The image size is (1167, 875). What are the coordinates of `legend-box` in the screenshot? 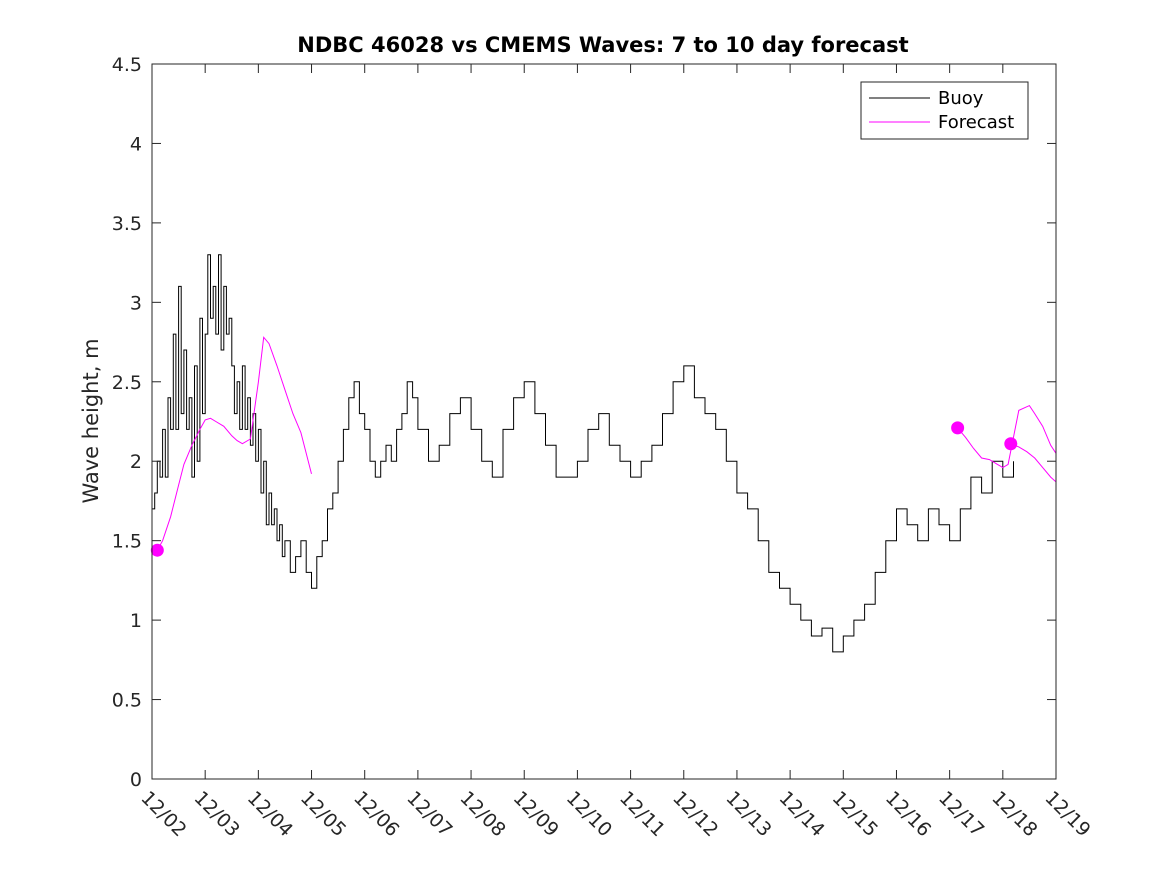 It's located at (944, 110).